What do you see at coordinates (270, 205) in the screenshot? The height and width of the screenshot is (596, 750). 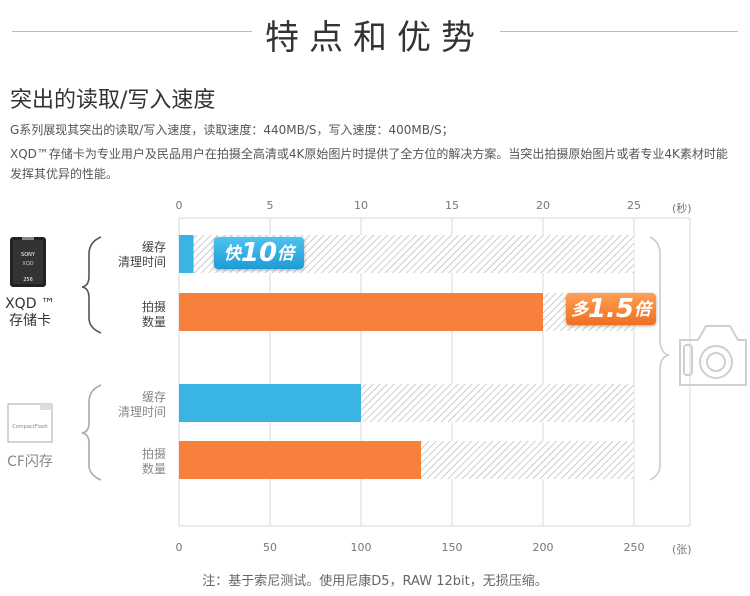 I see `top_axis-tick: 5` at bounding box center [270, 205].